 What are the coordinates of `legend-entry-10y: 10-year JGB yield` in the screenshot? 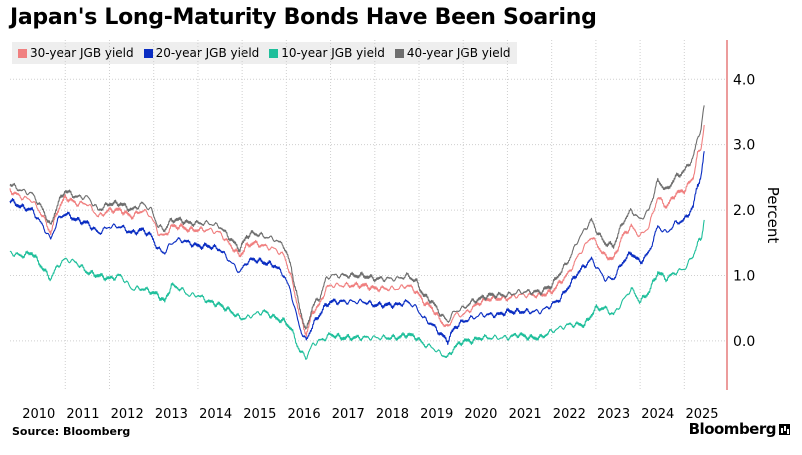 It's located at (327, 53).